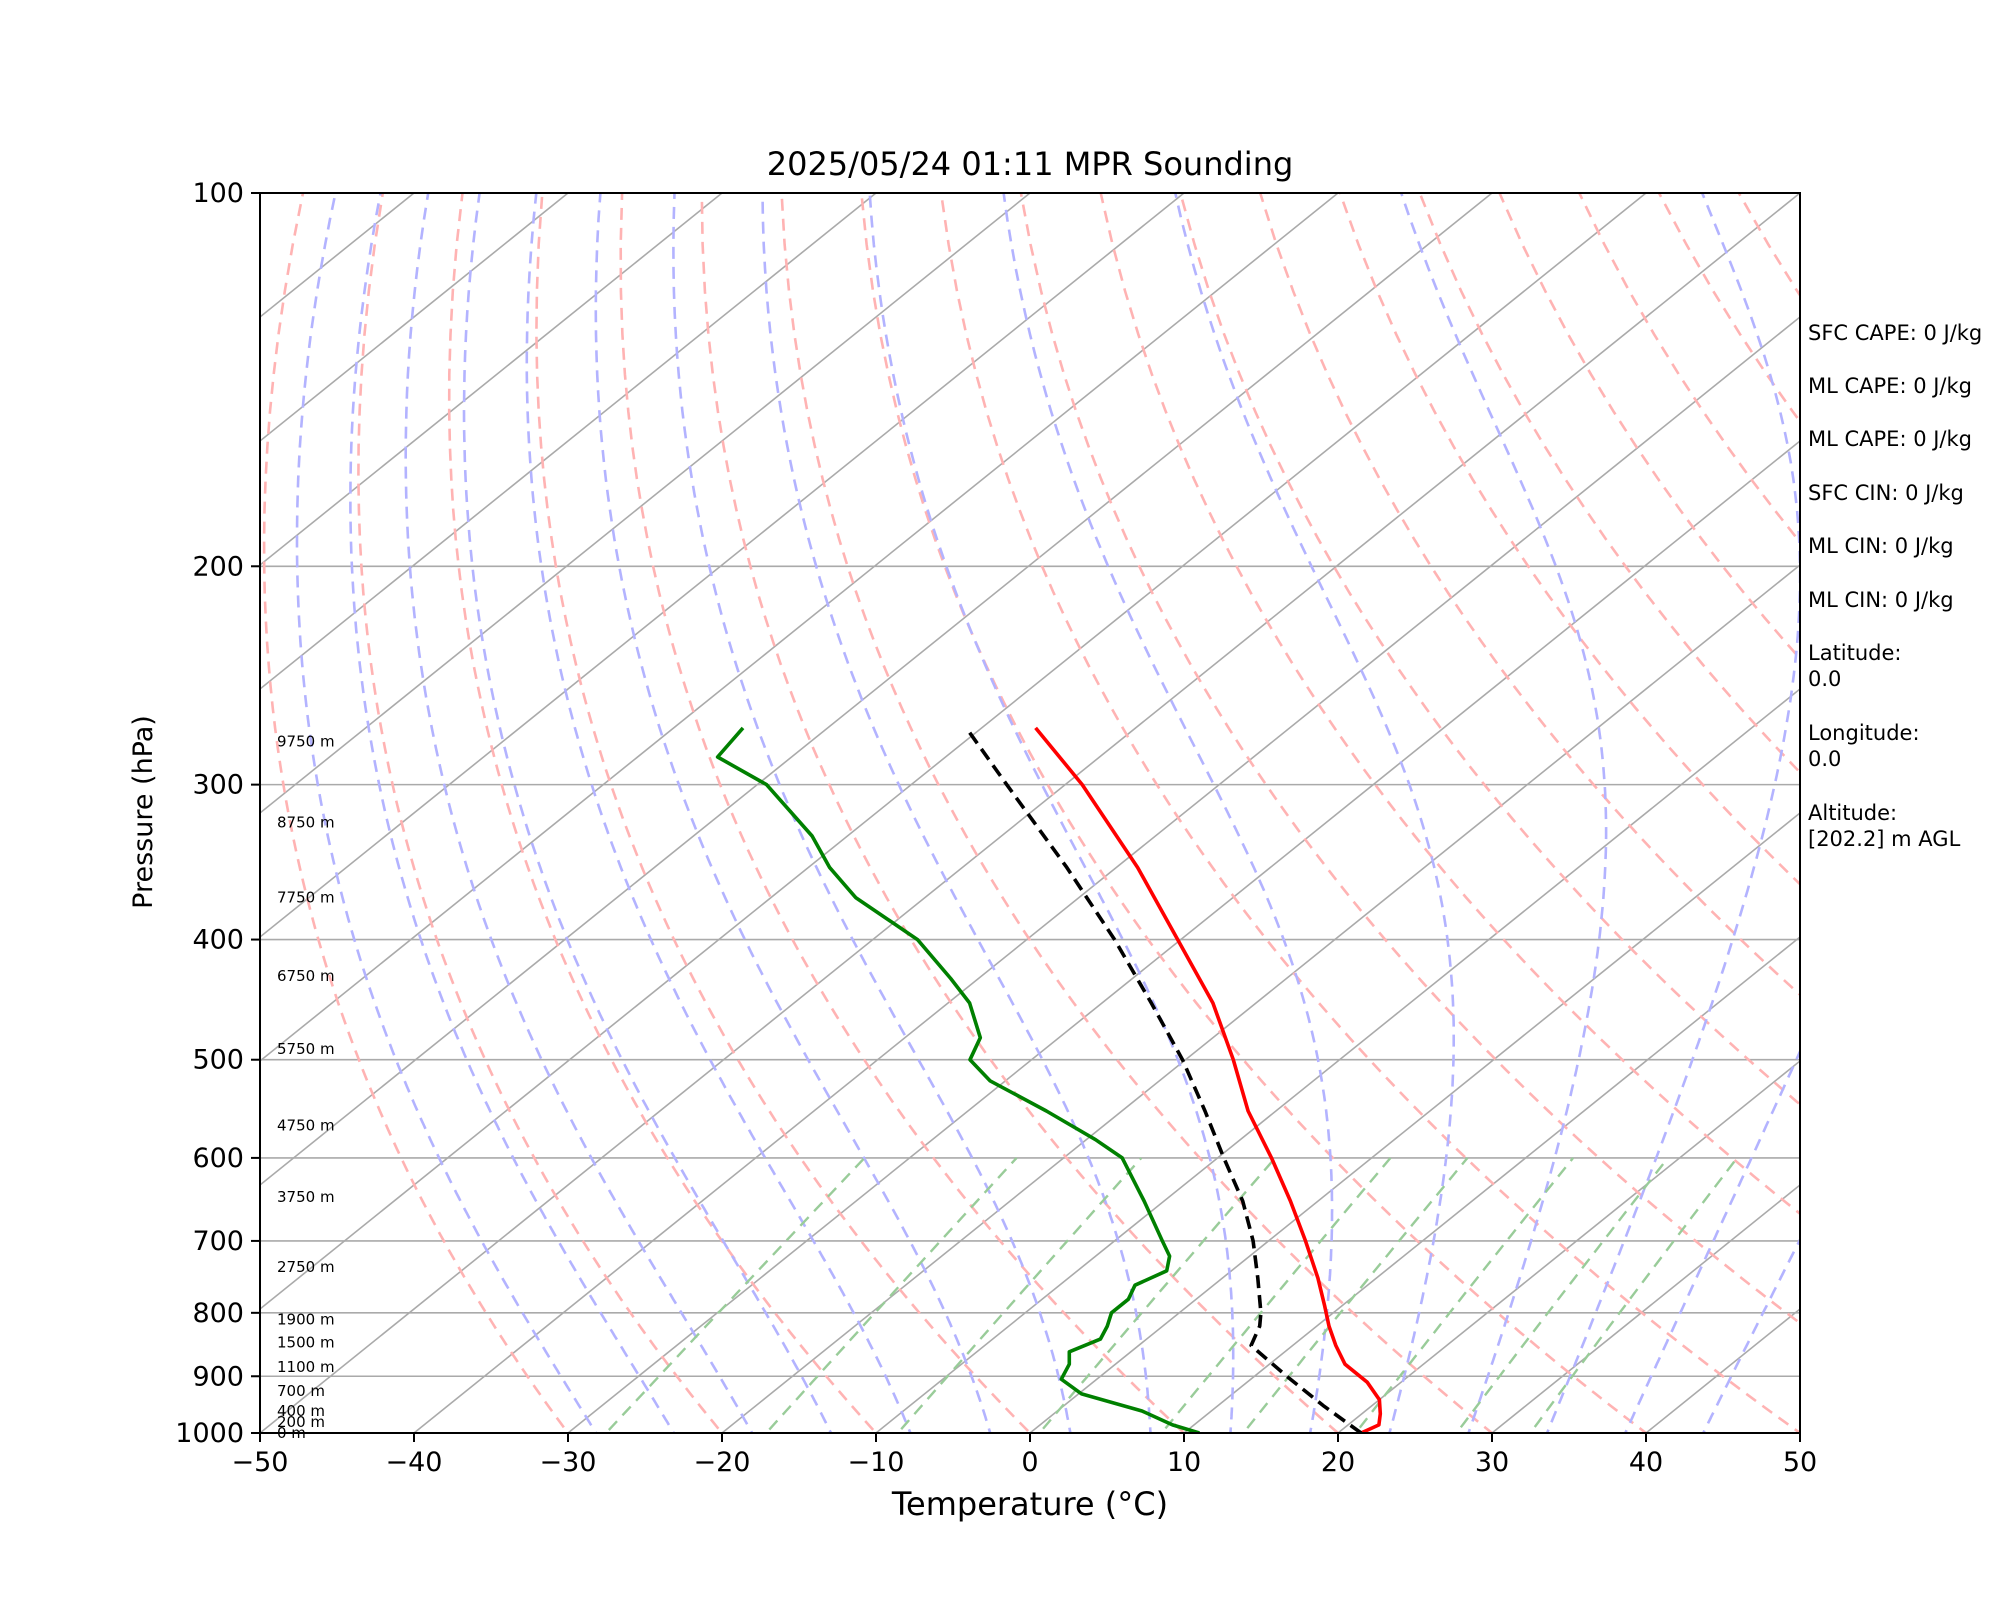 Image resolution: width=2000 pixels, height=1600 pixels. Describe the element at coordinates (722, 1462) in the screenshot. I see `x-tick-label: −20` at that location.